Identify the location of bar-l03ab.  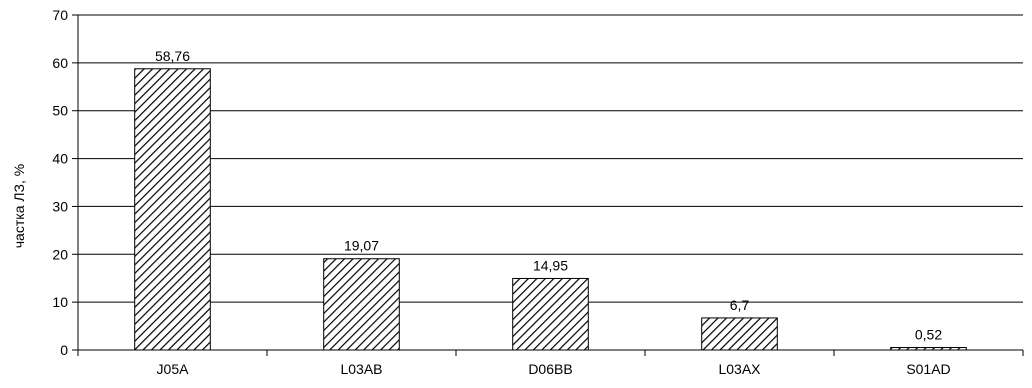
(361, 304).